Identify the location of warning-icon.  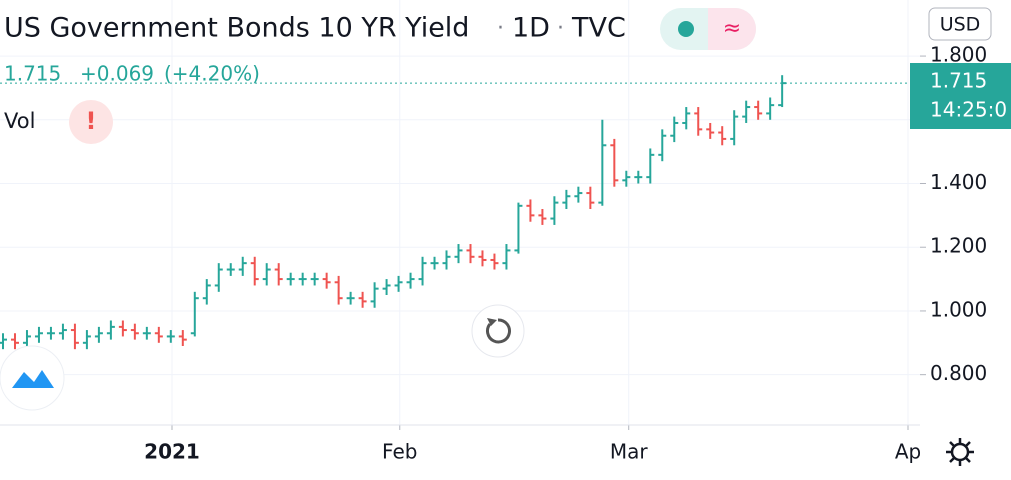
(91, 122).